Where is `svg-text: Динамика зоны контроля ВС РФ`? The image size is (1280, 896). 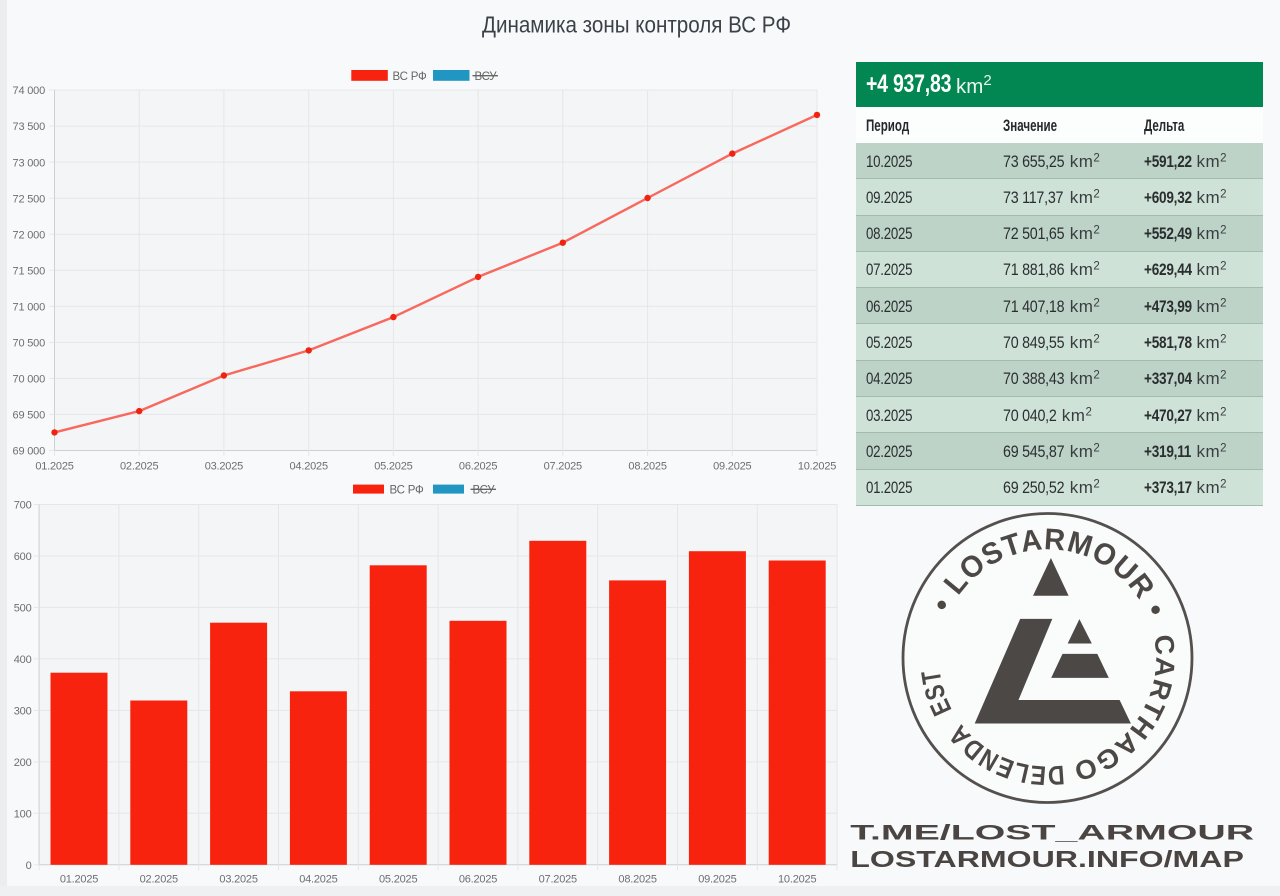
svg-text: Динамика зоны контроля ВС РФ is located at coordinates (636, 25).